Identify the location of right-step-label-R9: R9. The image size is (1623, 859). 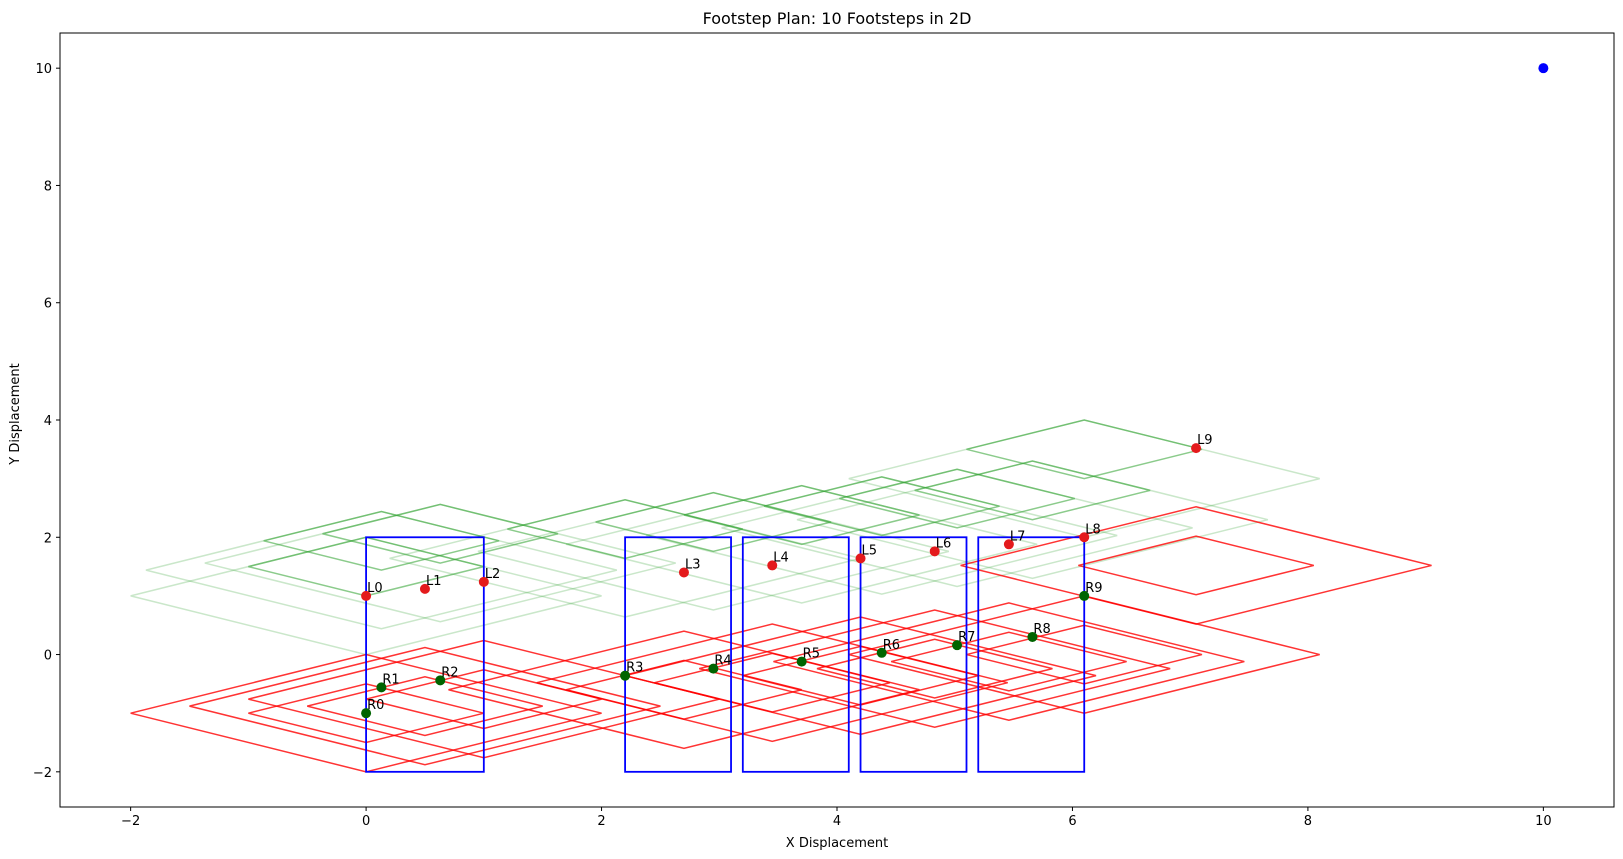
(1093, 588).